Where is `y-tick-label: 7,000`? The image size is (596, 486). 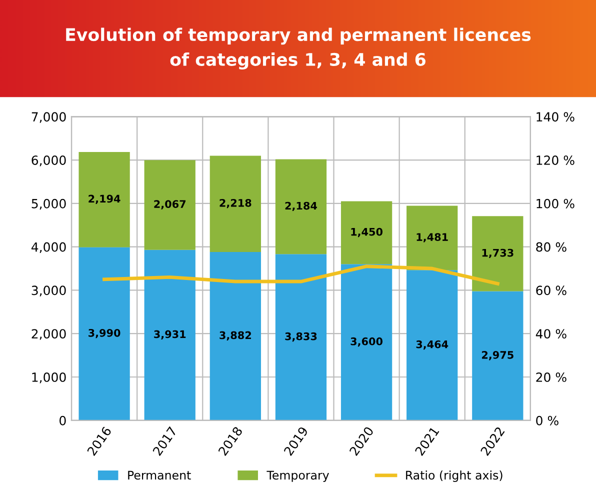 y-tick-label: 7,000 is located at coordinates (49, 117).